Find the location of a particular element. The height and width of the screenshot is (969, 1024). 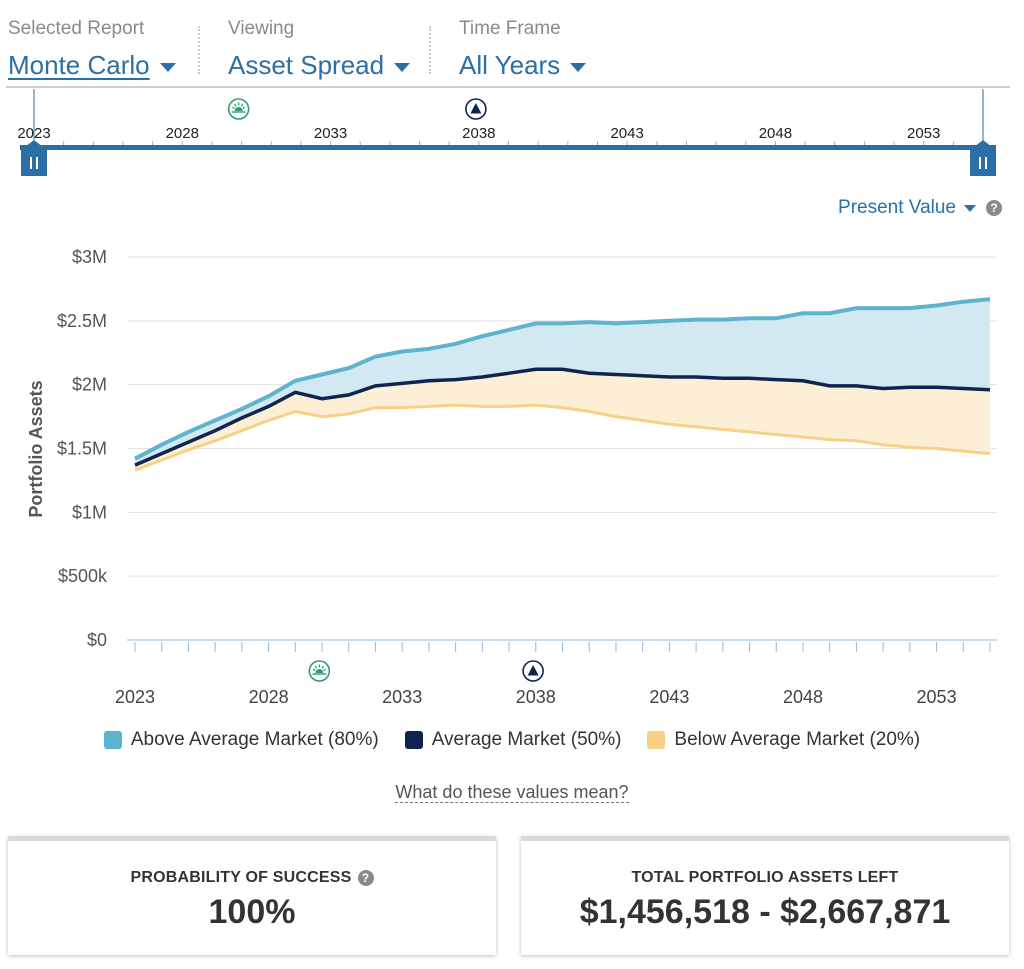

below-average-band is located at coordinates (562, 420).